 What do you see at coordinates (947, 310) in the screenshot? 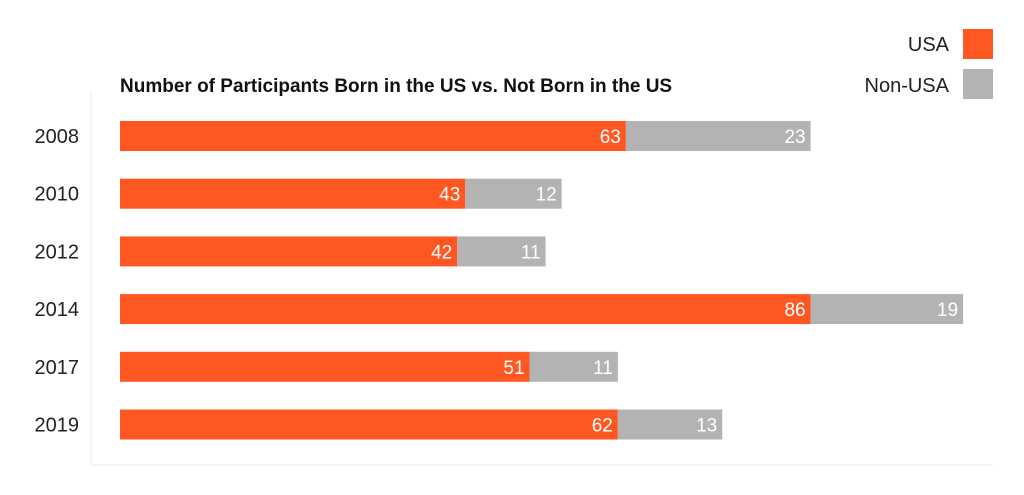
I see `value-label-non-usa-2014: 19` at bounding box center [947, 310].